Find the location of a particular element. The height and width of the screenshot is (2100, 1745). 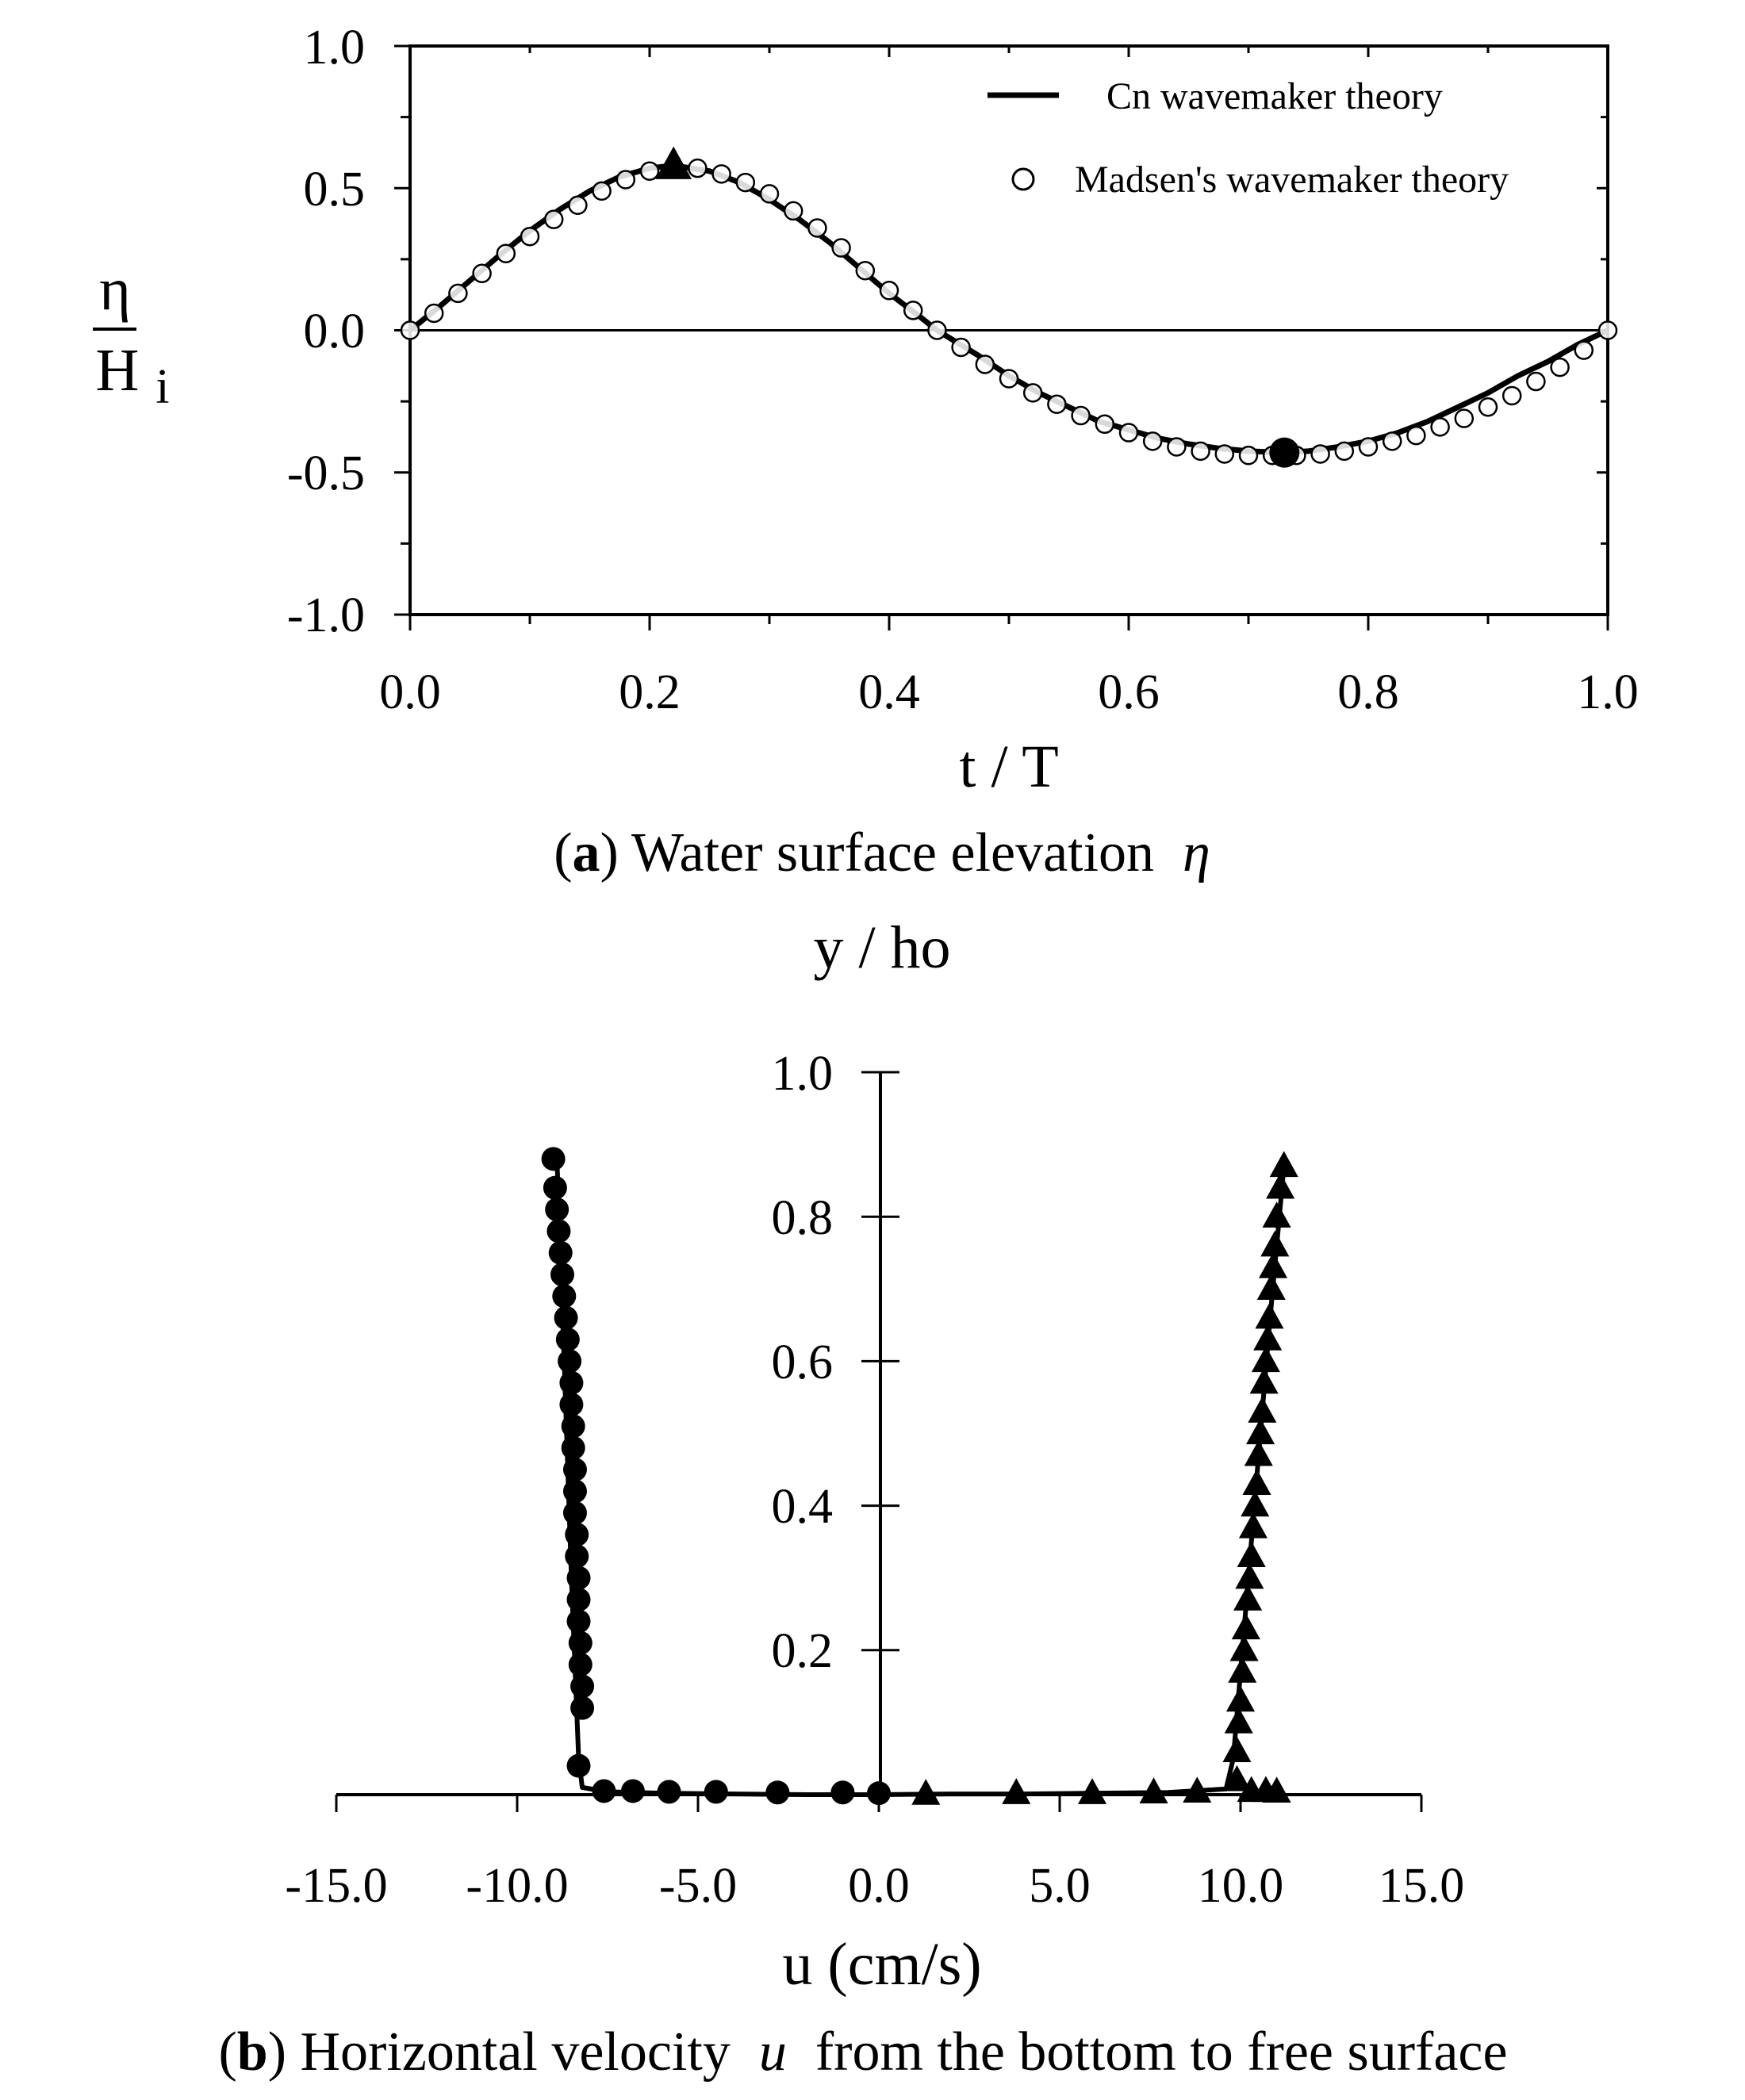

panel-a-caption-label: a is located at coordinates (586, 853).